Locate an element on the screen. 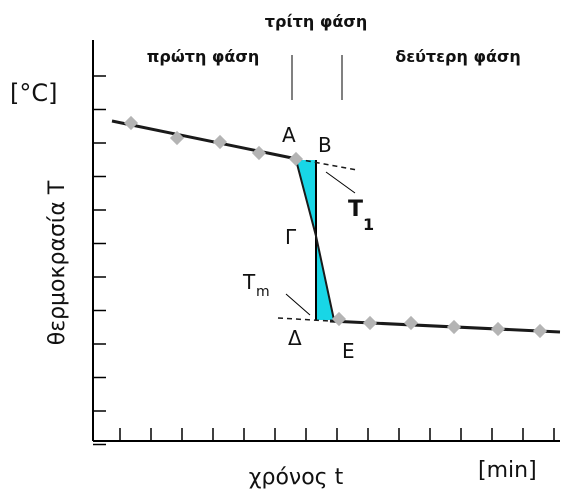  first-phase-line is located at coordinates (204, 140).